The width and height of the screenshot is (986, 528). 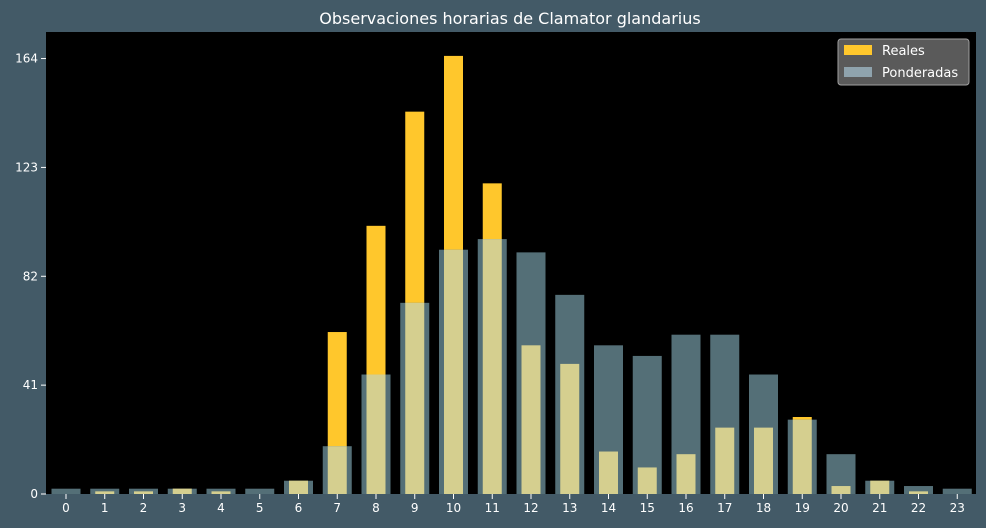 What do you see at coordinates (415, 508) in the screenshot?
I see `x-tick-label: 9` at bounding box center [415, 508].